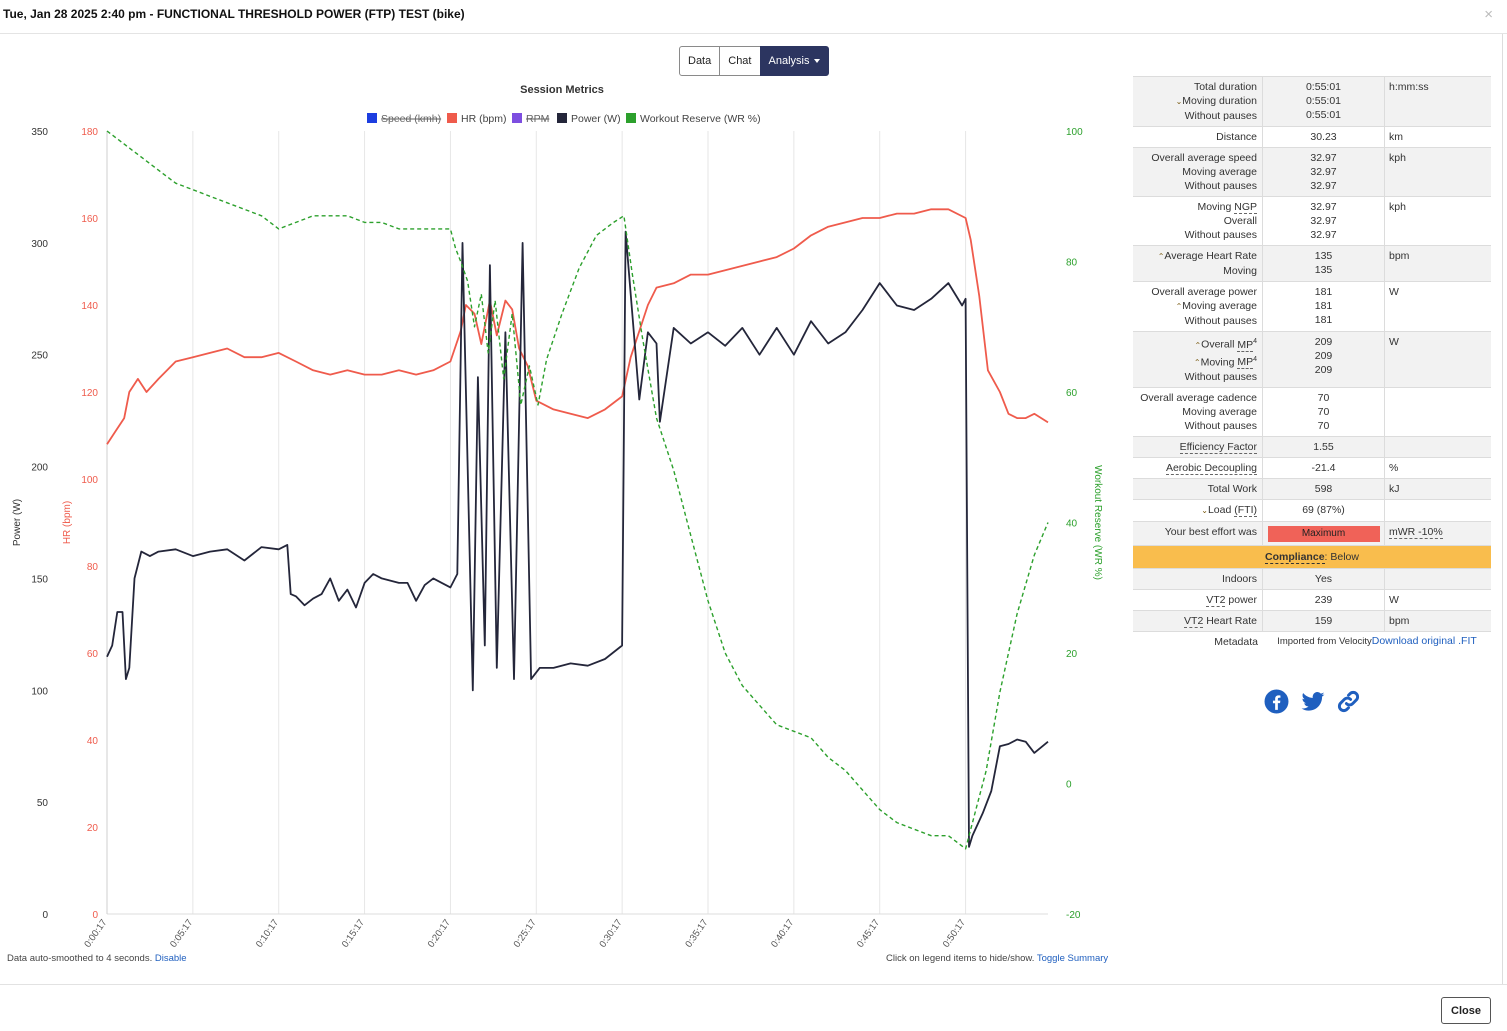 This screenshot has width=1507, height=1031. What do you see at coordinates (1502, 509) in the screenshot?
I see `divider` at bounding box center [1502, 509].